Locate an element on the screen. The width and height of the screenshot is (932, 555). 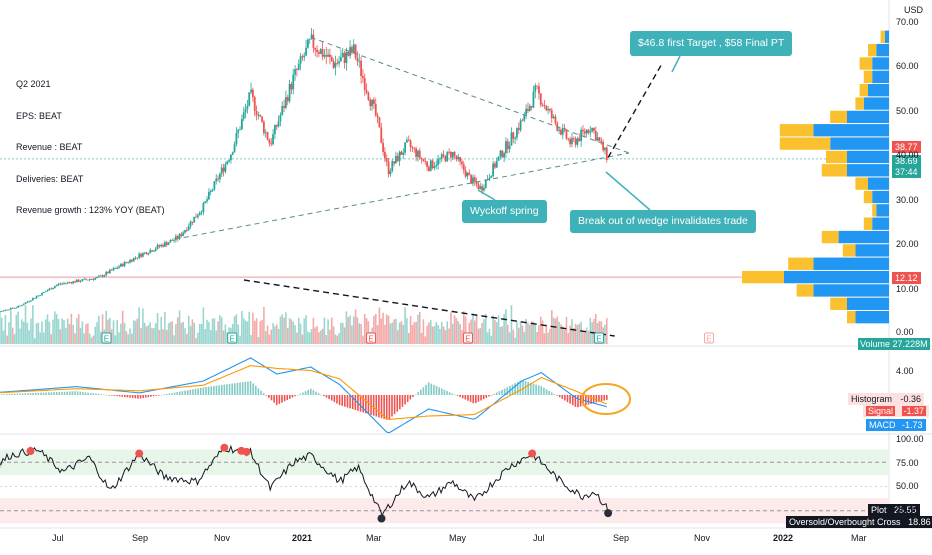
macd-line-tag: MACD -1.73 is located at coordinates (896, 425).